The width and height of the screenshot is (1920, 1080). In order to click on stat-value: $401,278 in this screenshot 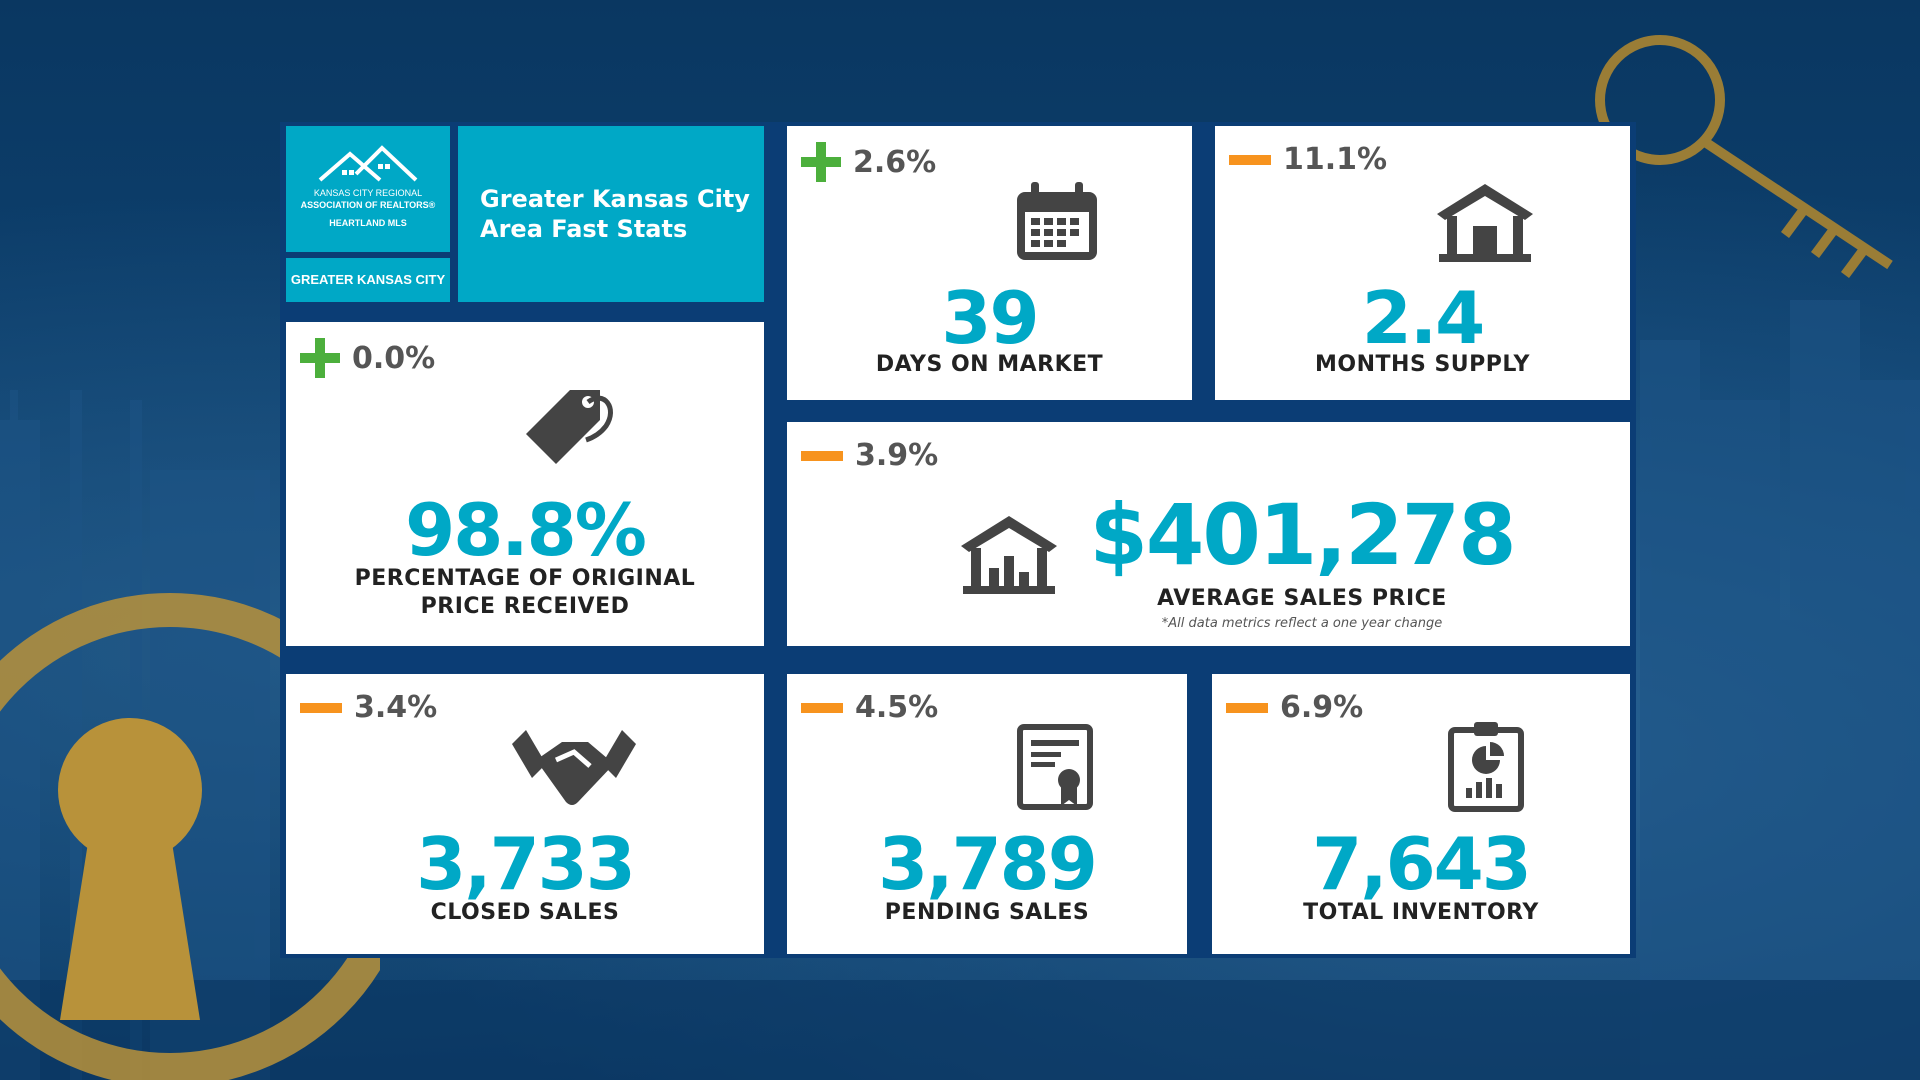, I will do `click(1302, 535)`.